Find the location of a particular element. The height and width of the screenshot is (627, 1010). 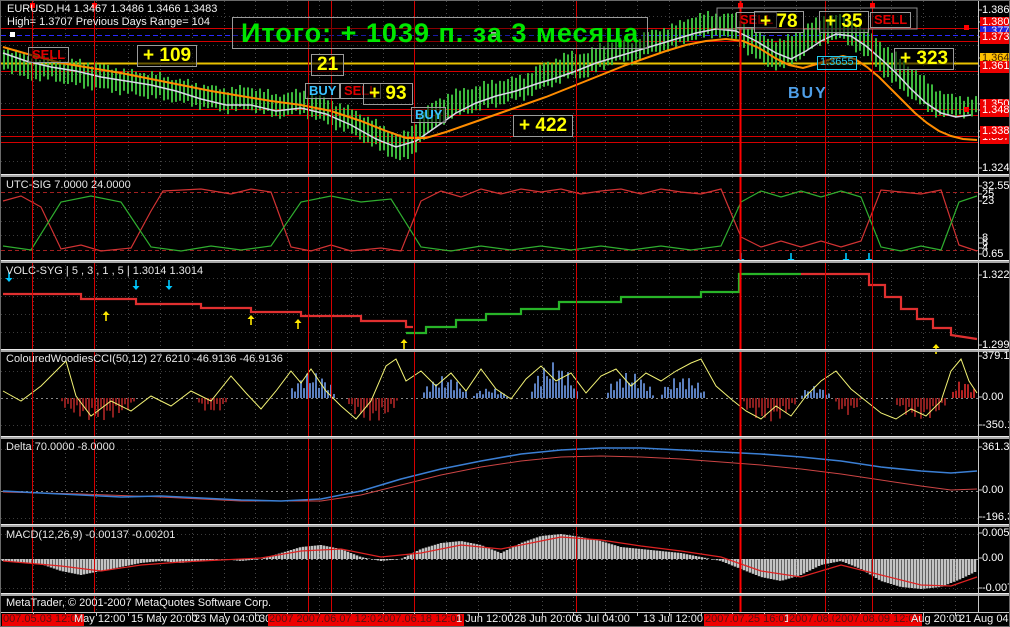

macd-signal-line is located at coordinates (490, 561).